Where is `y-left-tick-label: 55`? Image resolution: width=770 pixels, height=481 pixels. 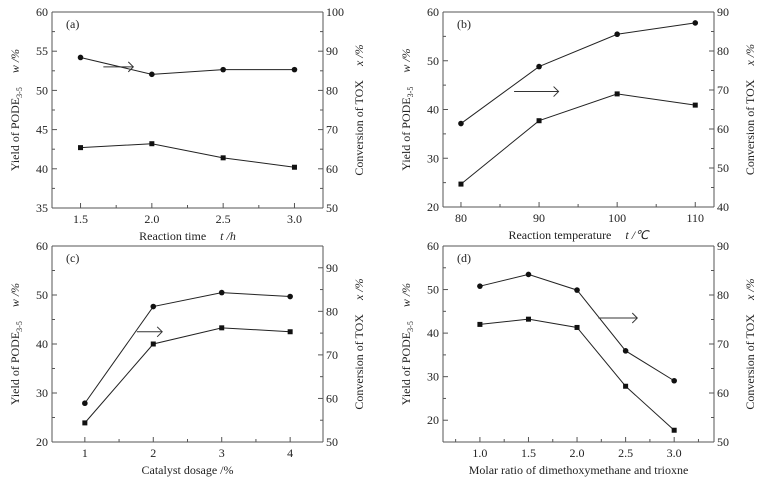
y-left-tick-label: 55 is located at coordinates (42, 51).